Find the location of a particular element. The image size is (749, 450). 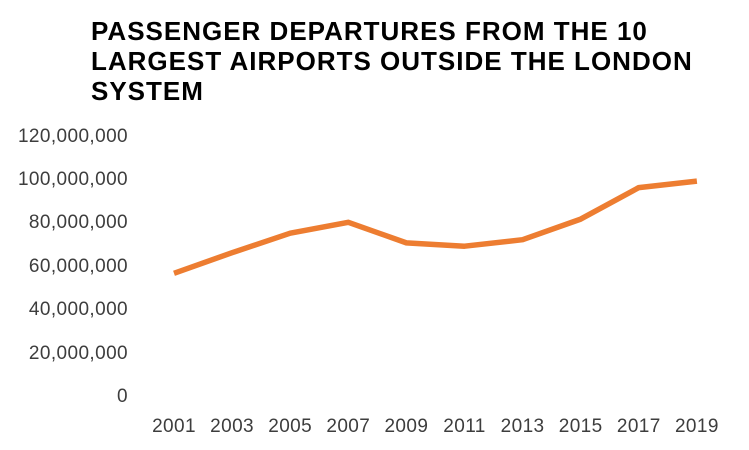

x-axis-tick-label: 2015 is located at coordinates (580, 426).